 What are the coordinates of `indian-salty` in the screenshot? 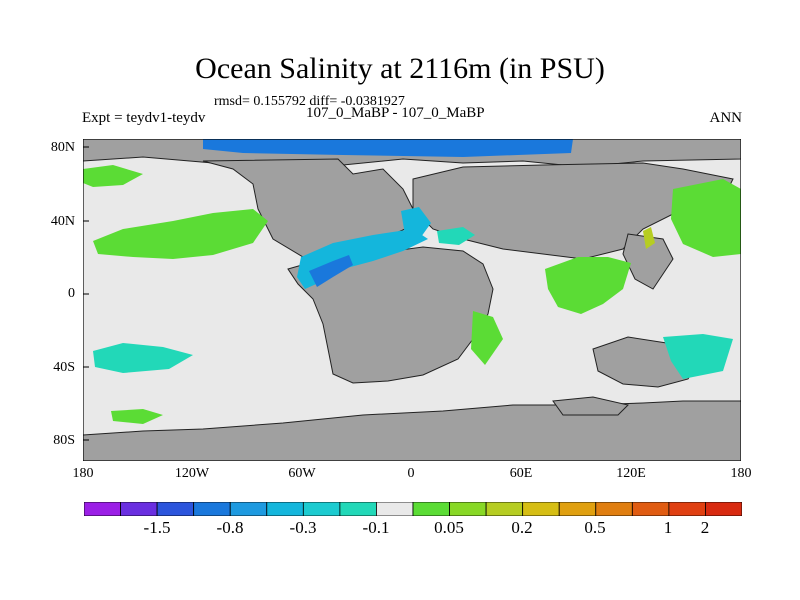 It's located at (588, 285).